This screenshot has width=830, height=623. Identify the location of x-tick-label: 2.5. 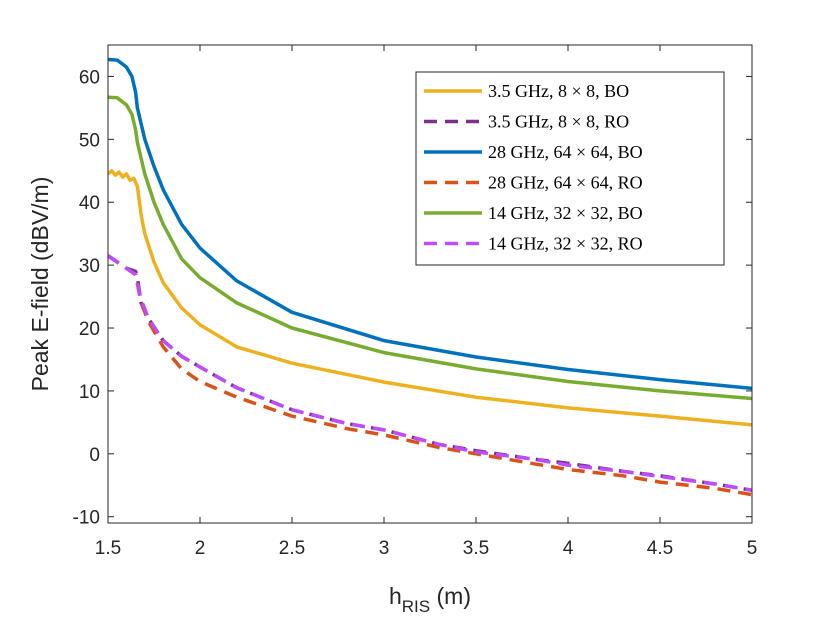
(292, 548).